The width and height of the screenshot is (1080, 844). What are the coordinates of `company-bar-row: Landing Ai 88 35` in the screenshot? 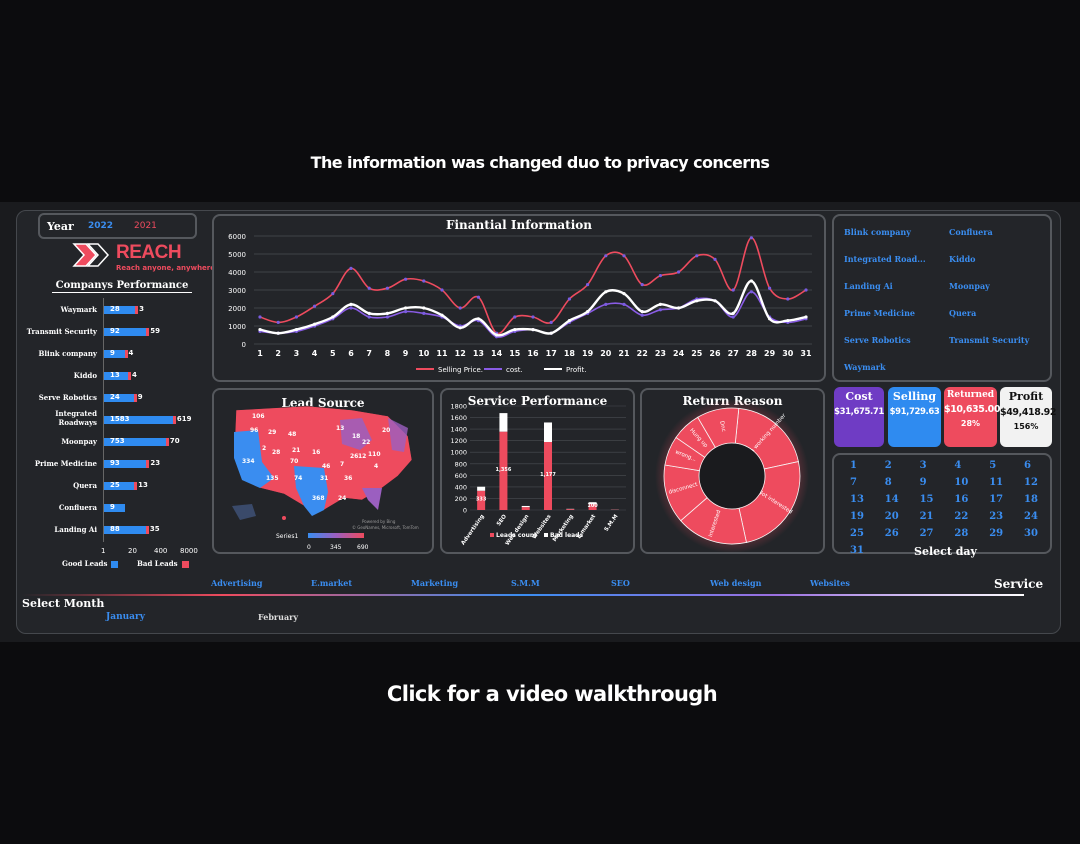 It's located at (110, 530).